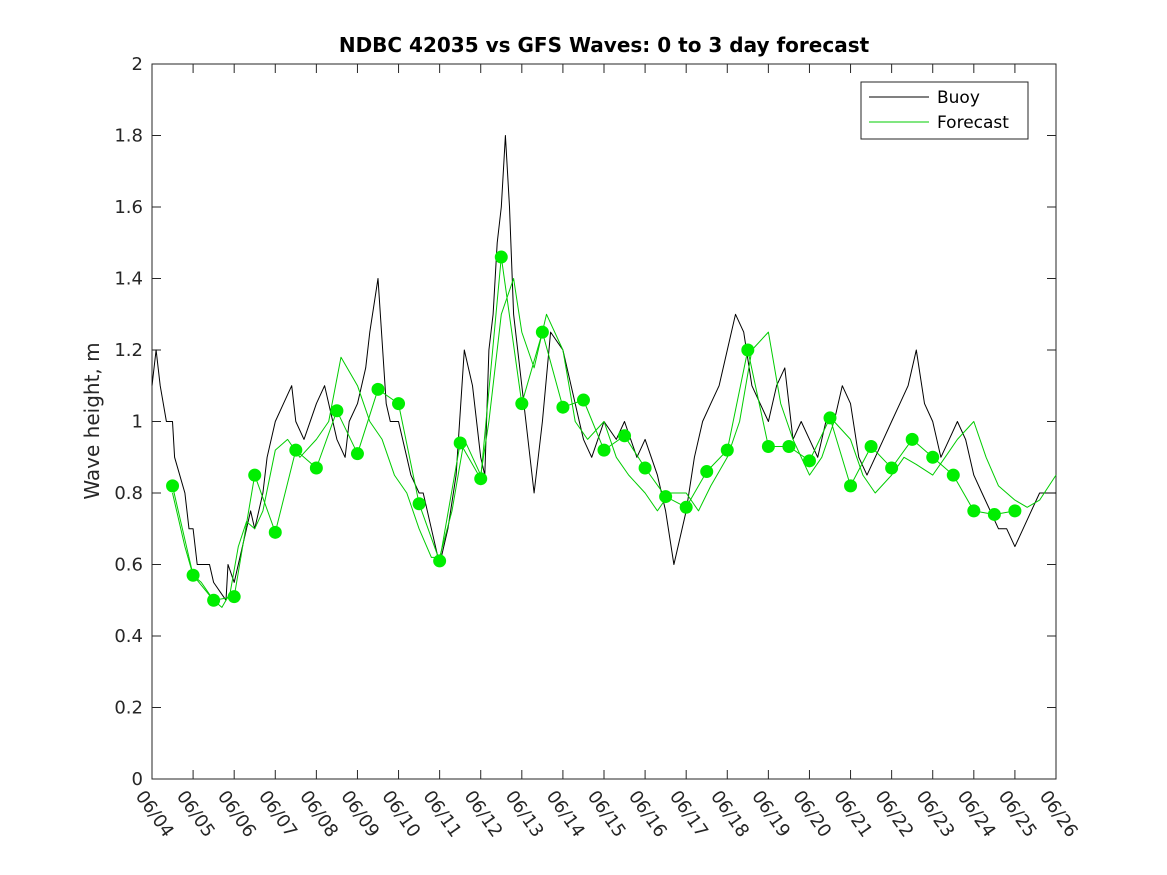  I want to click on legend-box, so click(944, 110).